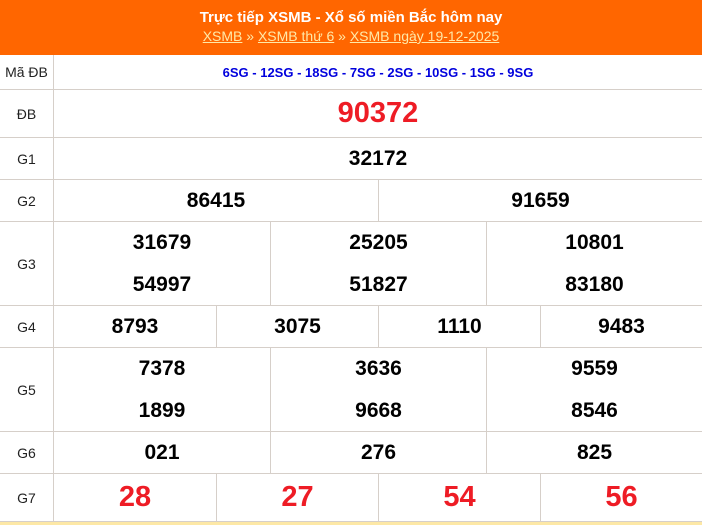  What do you see at coordinates (459, 497) in the screenshot?
I see `prize-number: 54` at bounding box center [459, 497].